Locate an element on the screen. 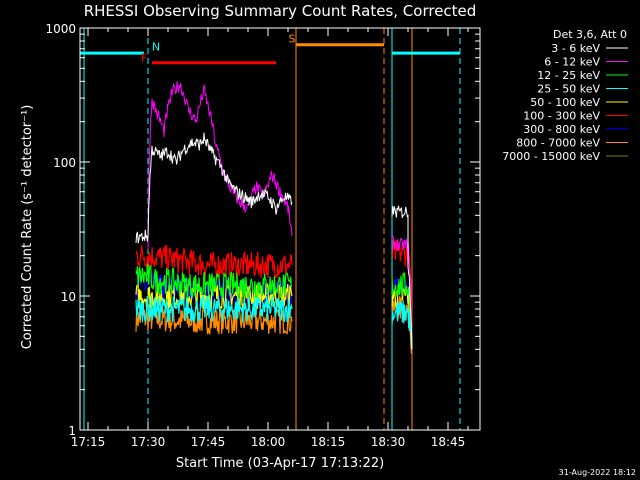 The width and height of the screenshot is (640, 480). legend-label: 6 - 12 keV is located at coordinates (572, 62).